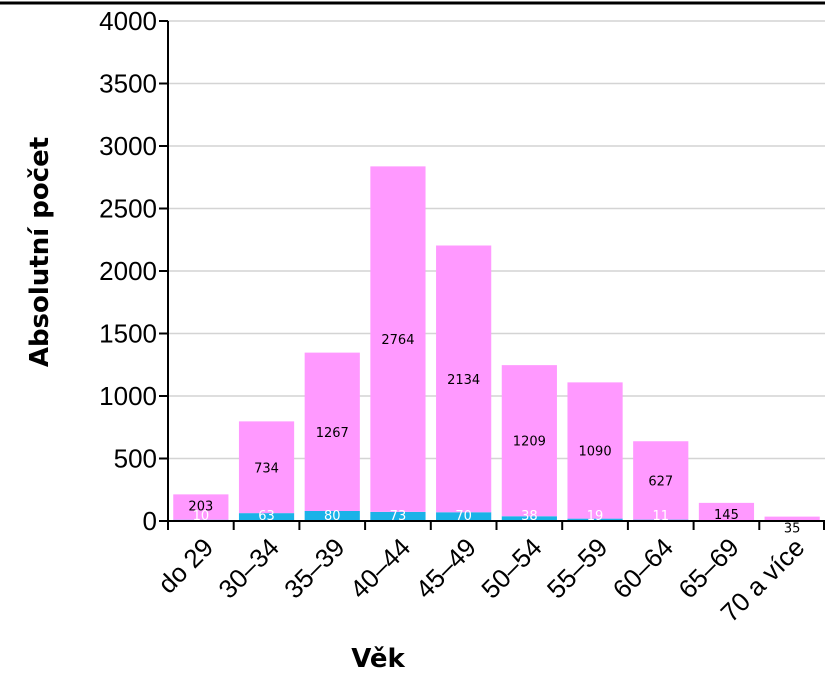 This screenshot has height=682, width=825. I want to click on data-label: 2764, so click(397, 340).